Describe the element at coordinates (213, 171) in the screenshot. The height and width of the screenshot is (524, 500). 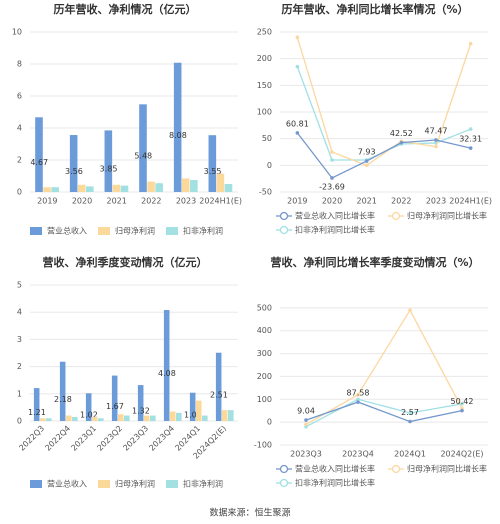
I see `value-label: 3.55` at that location.